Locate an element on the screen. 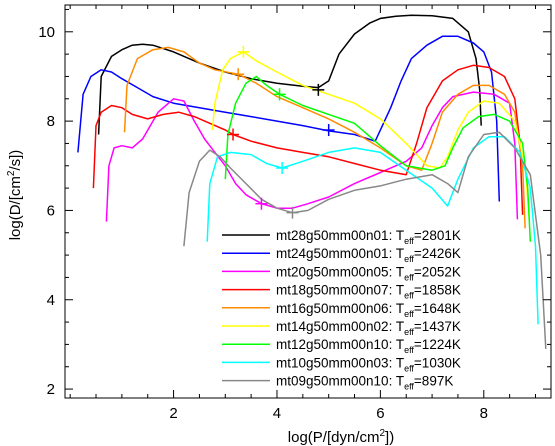 The width and height of the screenshot is (555, 446). y-axis-label-sup: 2 is located at coordinates (11, 173).